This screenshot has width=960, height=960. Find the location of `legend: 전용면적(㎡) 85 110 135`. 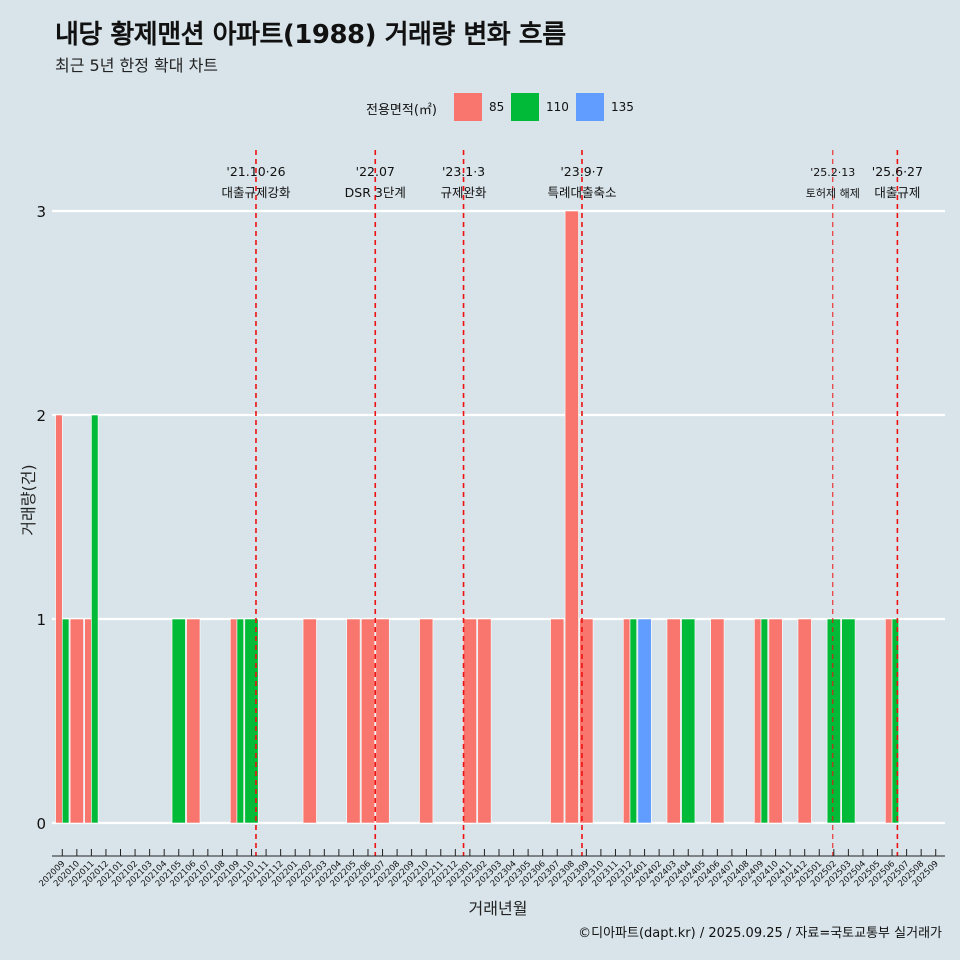

legend: 전용면적(㎡) 85 110 135 is located at coordinates (480, 107).